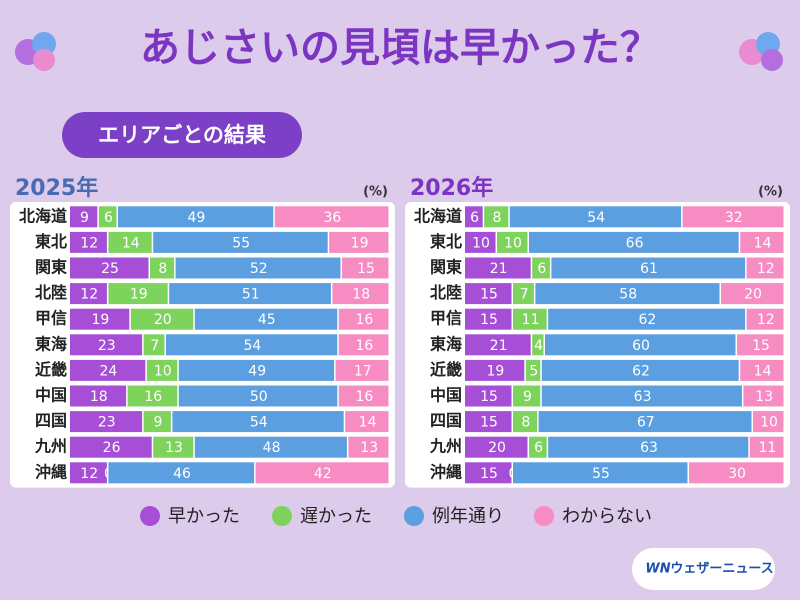 The image size is (800, 600). What do you see at coordinates (267, 320) in the screenshot?
I see `value-label: 45` at bounding box center [267, 320].